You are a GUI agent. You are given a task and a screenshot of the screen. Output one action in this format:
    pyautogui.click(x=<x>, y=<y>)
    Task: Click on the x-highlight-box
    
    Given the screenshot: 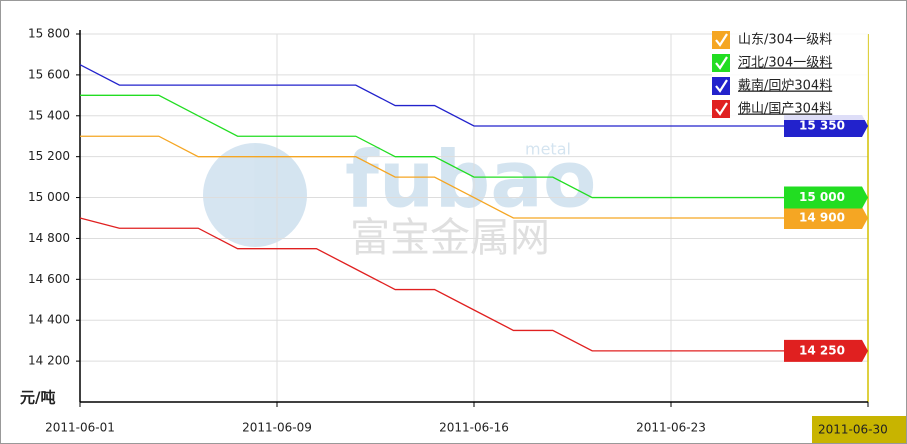 What is the action you would take?
    pyautogui.click(x=859, y=429)
    